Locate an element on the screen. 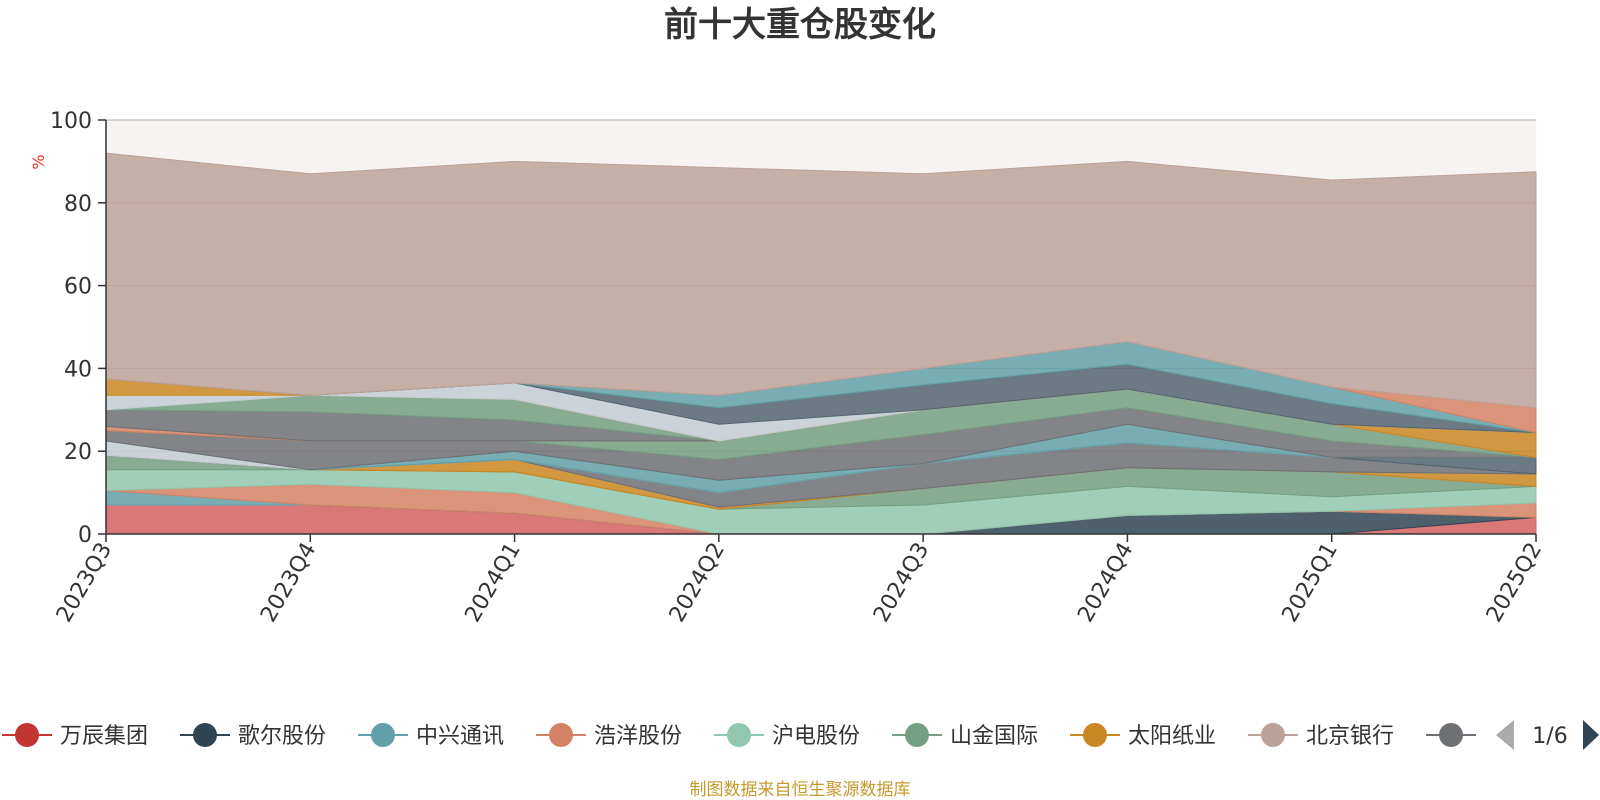  legend-item: 浩洋股份 is located at coordinates (609, 736).